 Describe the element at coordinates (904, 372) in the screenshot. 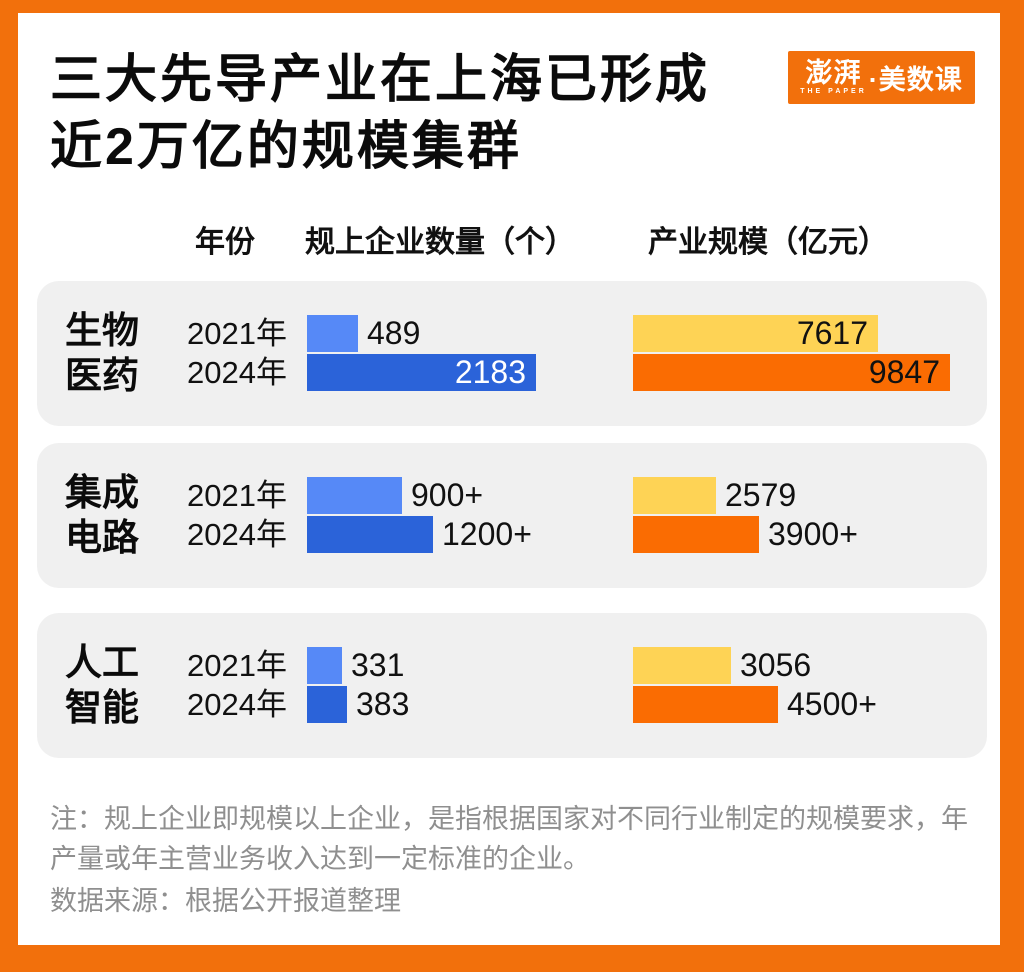

I see `bar-value-label: 9847` at that location.